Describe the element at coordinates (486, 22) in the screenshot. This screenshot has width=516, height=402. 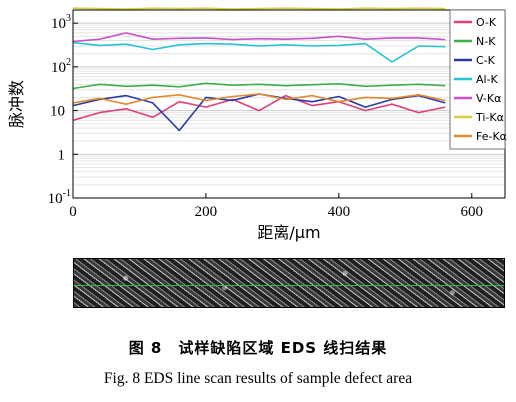
I see `legend-label: O-K` at that location.